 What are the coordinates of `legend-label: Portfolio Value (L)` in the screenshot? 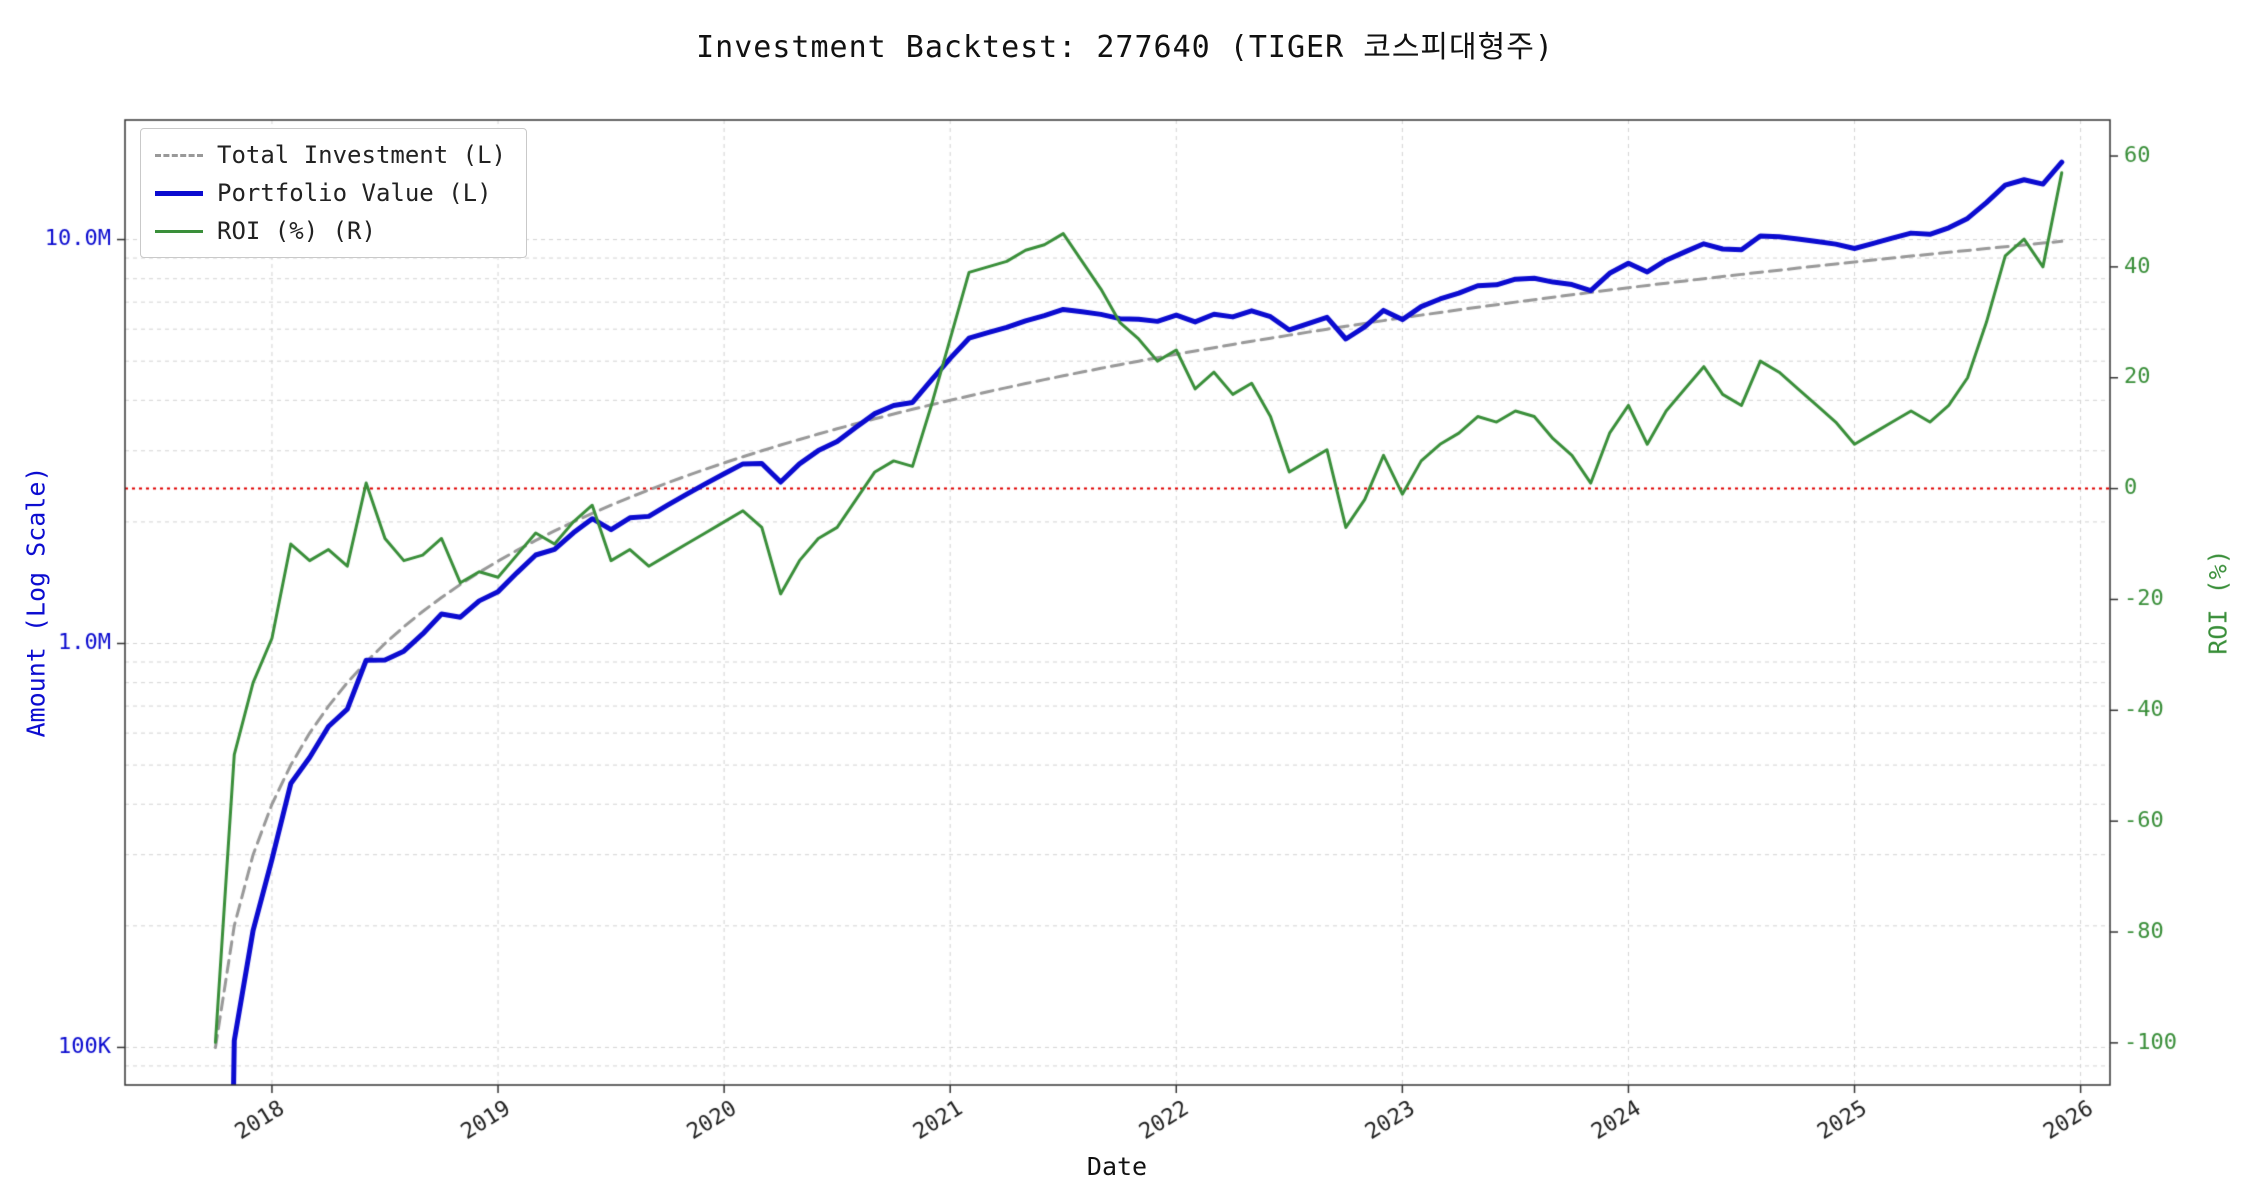 It's located at (354, 193).